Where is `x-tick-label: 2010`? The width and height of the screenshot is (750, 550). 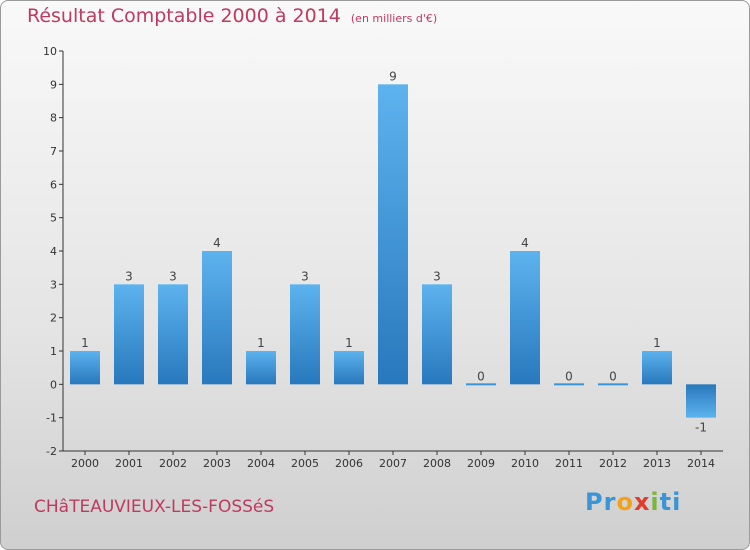 x-tick-label: 2010 is located at coordinates (525, 463).